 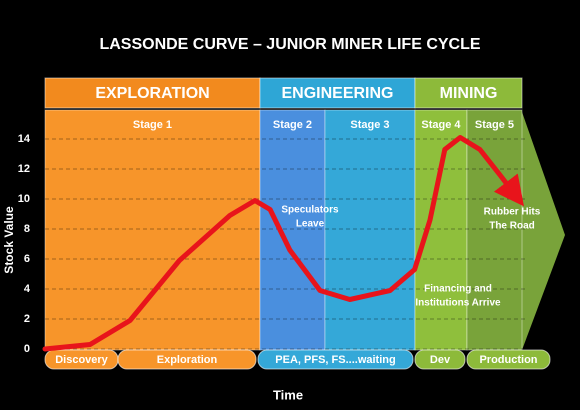 I want to click on phase-label: EXPLORATION, so click(x=152, y=93).